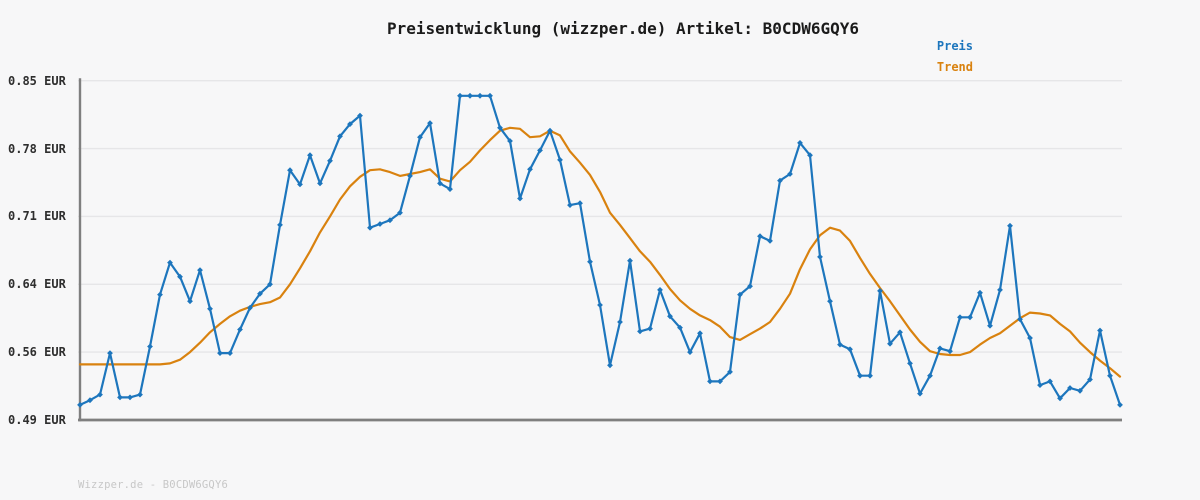 The image size is (1200, 500). What do you see at coordinates (37, 80) in the screenshot?
I see `y-tick-label: 0.85 EUR` at bounding box center [37, 80].